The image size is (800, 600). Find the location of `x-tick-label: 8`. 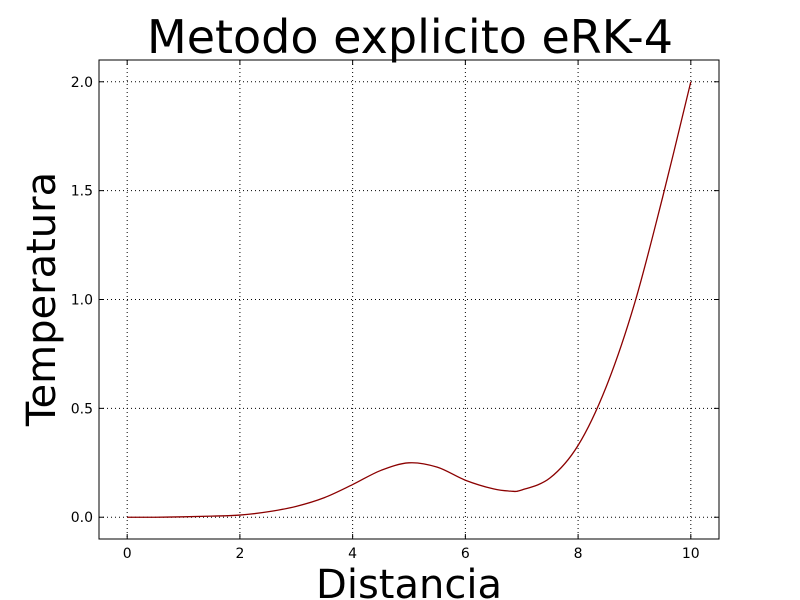

x-tick-label: 8 is located at coordinates (578, 554).